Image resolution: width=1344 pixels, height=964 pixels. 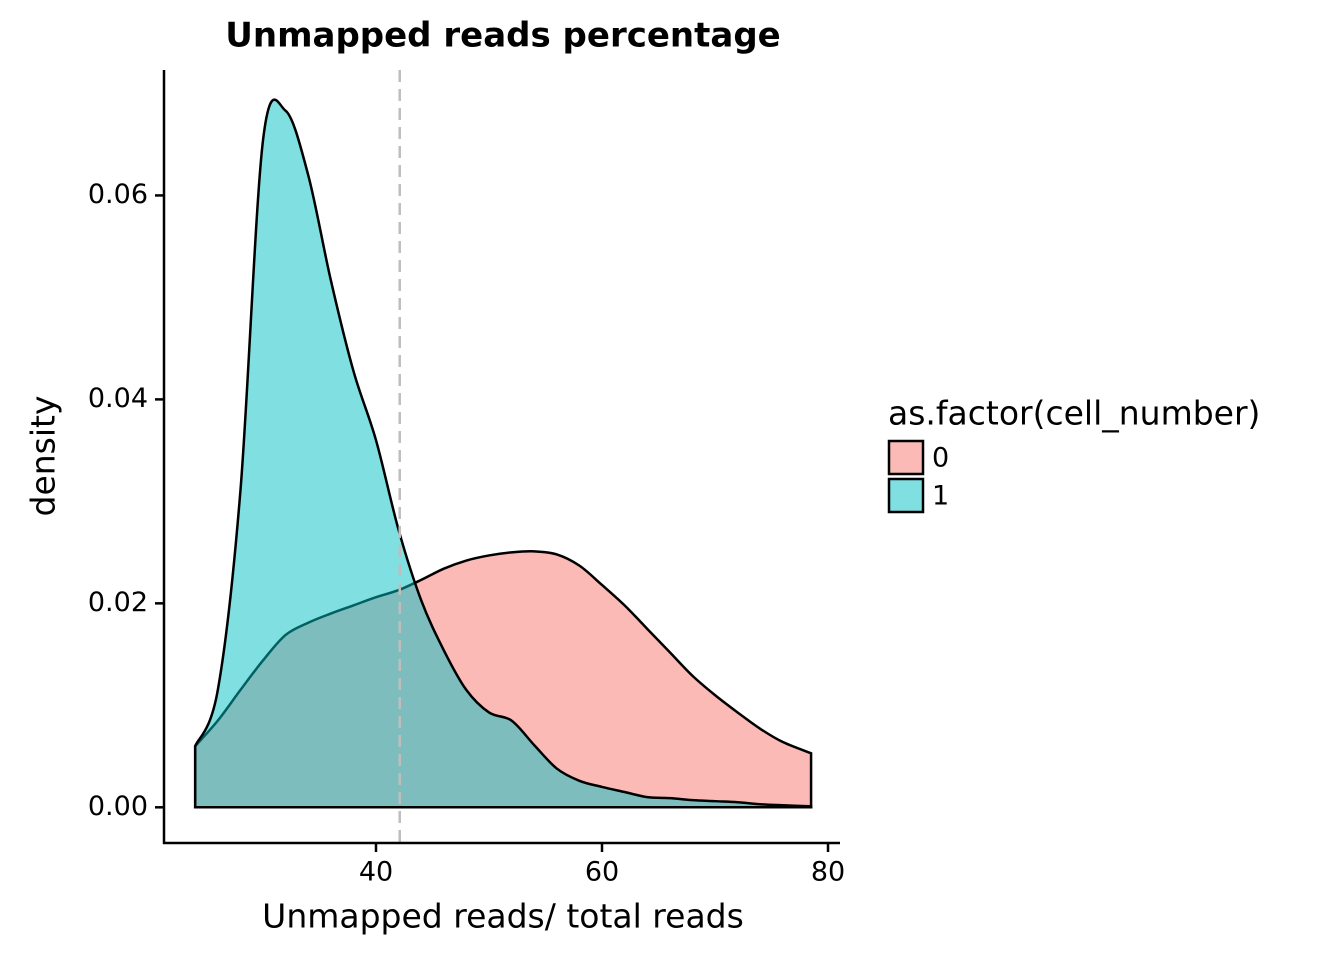 What do you see at coordinates (940, 496) in the screenshot?
I see `legend-label: 1` at bounding box center [940, 496].